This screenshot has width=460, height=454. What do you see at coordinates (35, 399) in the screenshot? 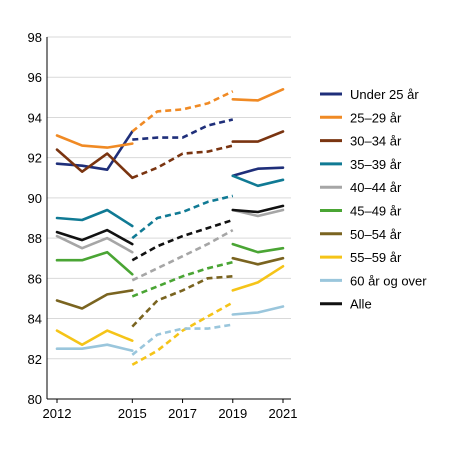
I see `y-tick-label: 80` at bounding box center [35, 399].